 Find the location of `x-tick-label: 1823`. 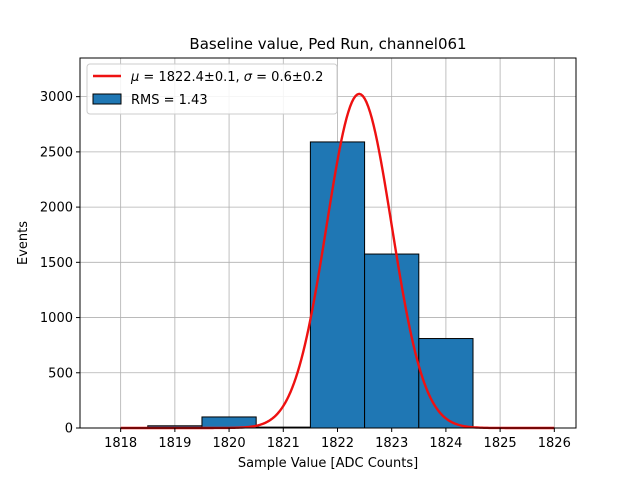

x-tick-label: 1823 is located at coordinates (391, 443).